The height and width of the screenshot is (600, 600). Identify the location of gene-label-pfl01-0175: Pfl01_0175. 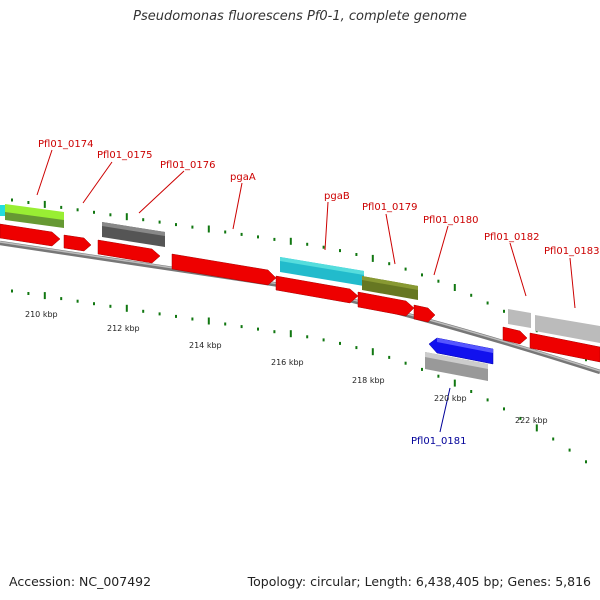
(125, 155).